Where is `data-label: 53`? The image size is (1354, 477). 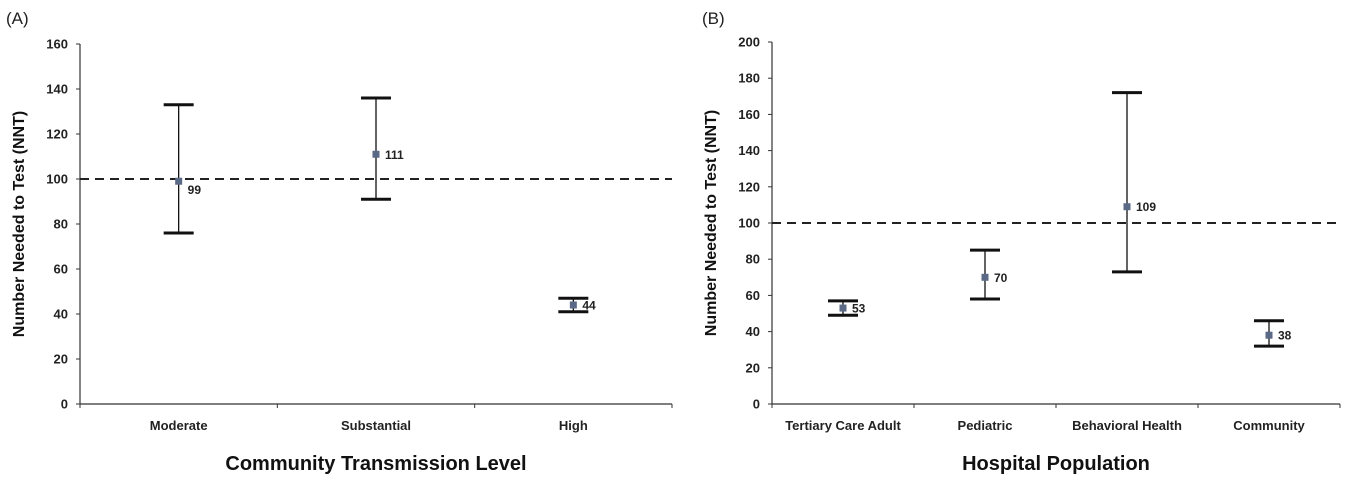
data-label: 53 is located at coordinates (859, 309).